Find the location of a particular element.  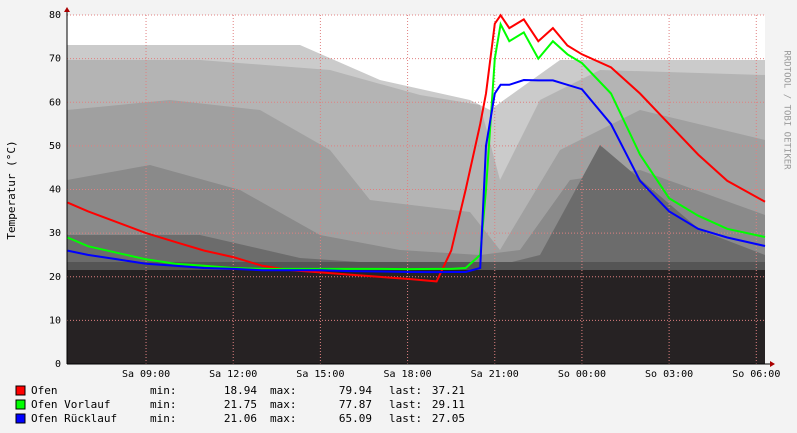

stat-value: 29.11 is located at coordinates (448, 404).